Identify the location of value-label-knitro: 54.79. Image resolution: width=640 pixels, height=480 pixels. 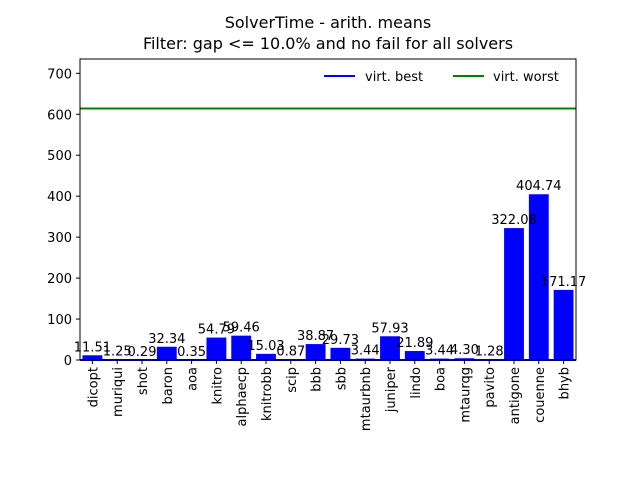
(216, 330).